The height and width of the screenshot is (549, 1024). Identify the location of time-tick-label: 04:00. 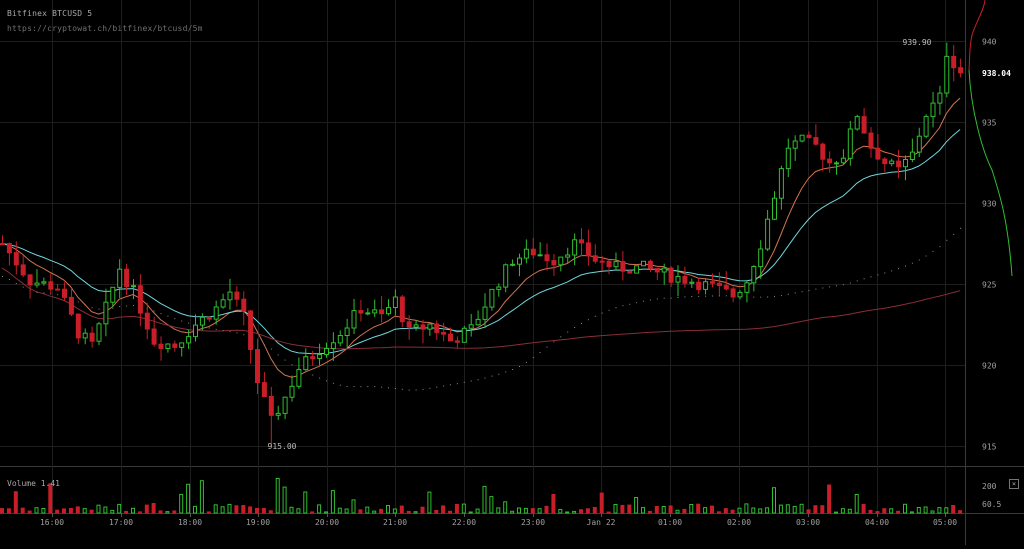
(877, 522).